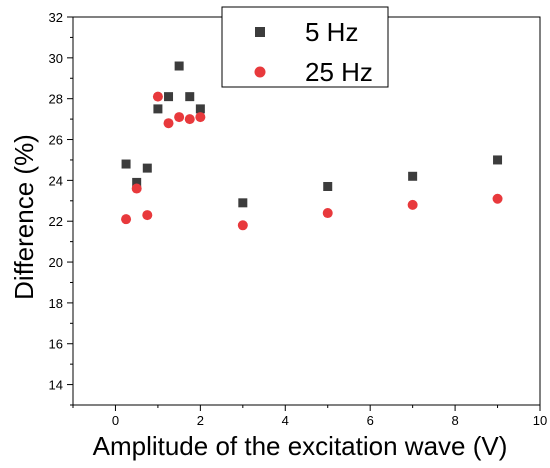  What do you see at coordinates (56, 58) in the screenshot?
I see `y-tick-label: 30` at bounding box center [56, 58].